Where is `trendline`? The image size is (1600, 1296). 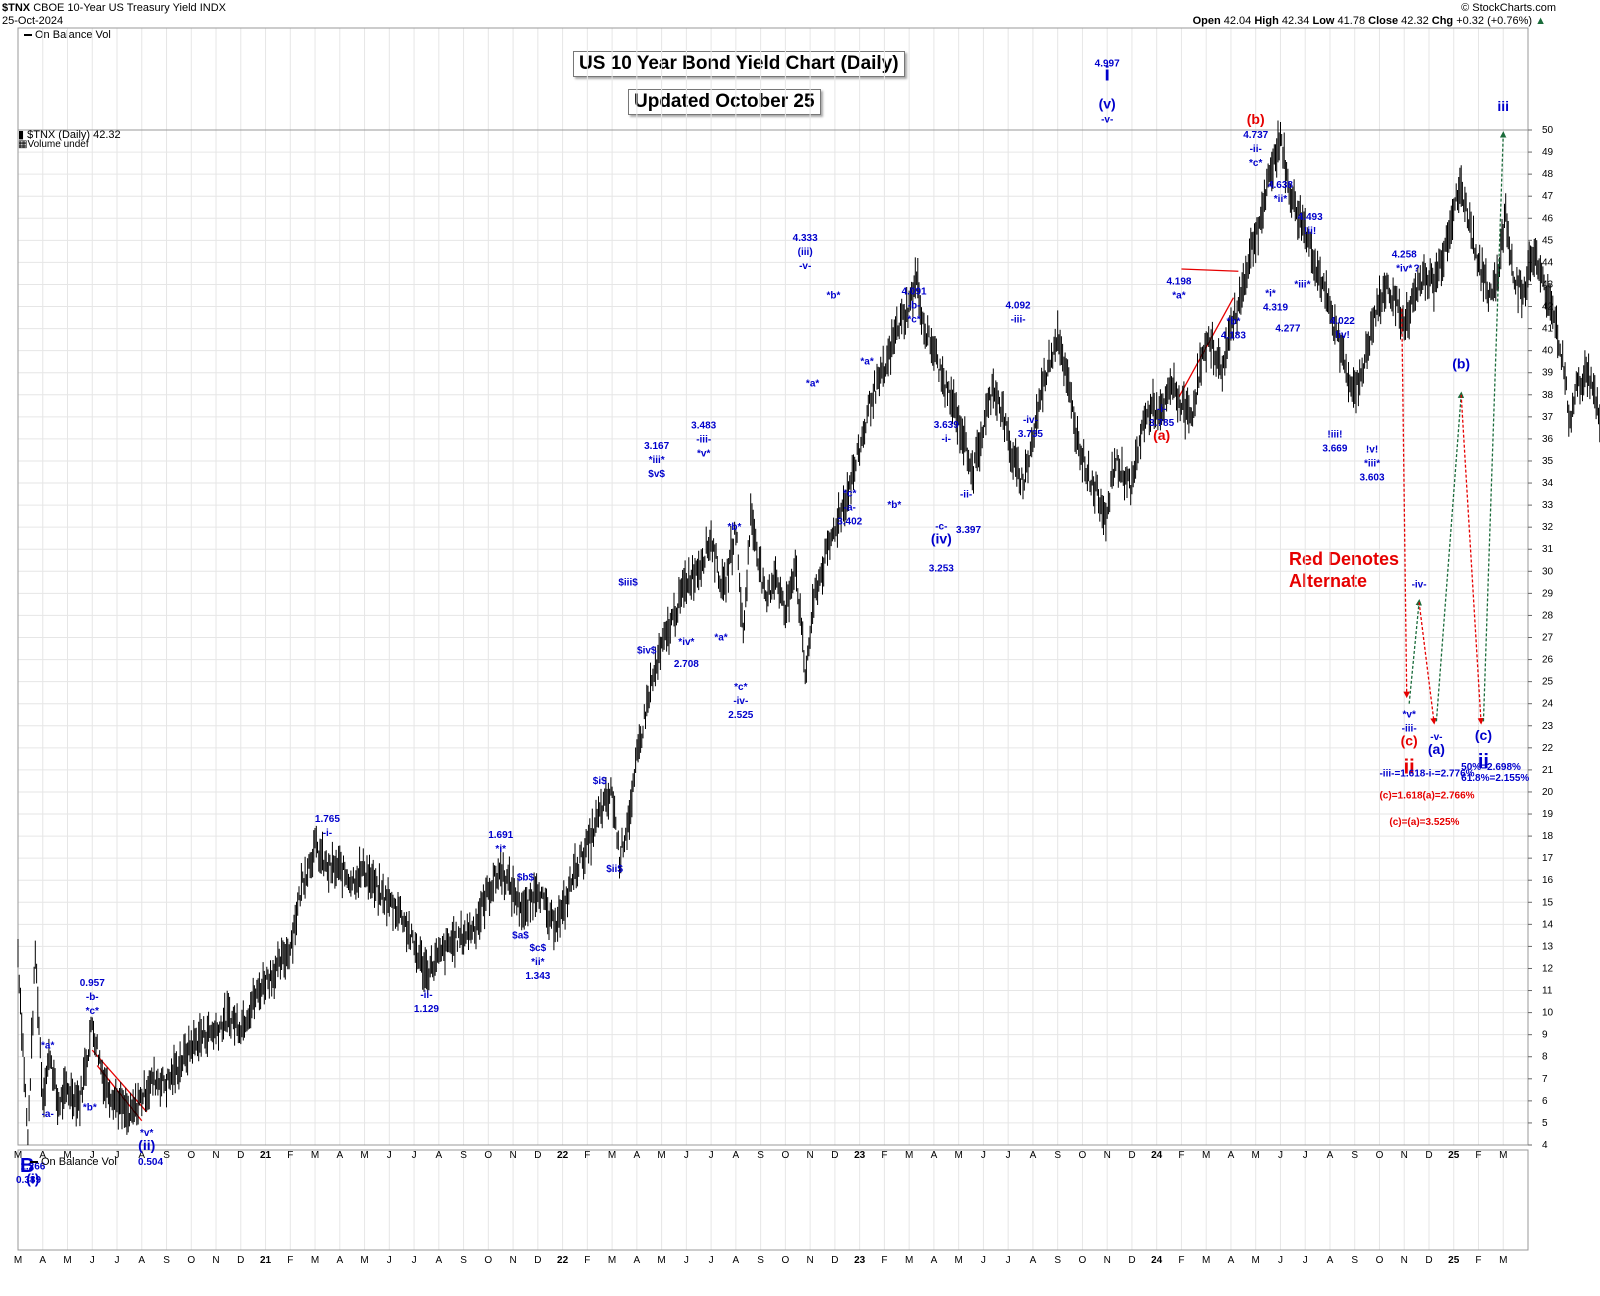 trendline is located at coordinates (1210, 270).